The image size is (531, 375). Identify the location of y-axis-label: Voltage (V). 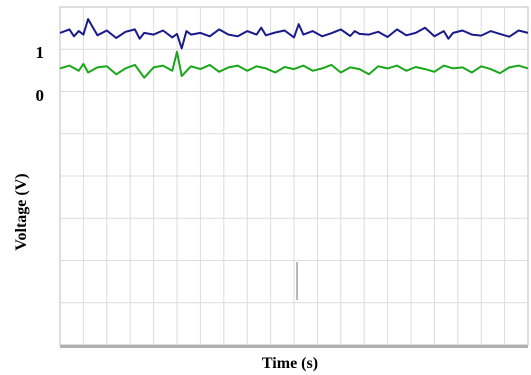
(21, 211).